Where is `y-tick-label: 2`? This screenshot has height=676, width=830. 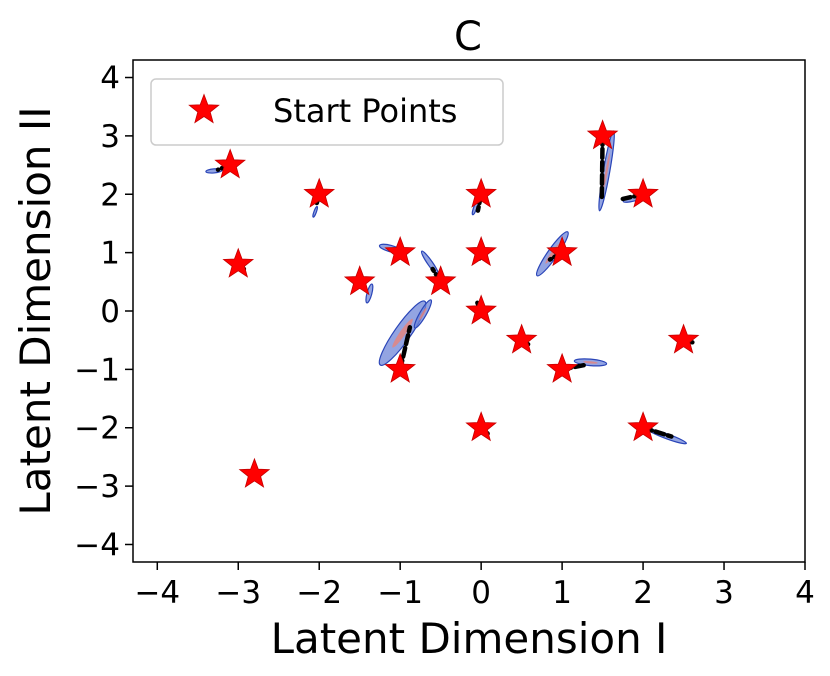
y-tick-label: 2 is located at coordinates (110, 195).